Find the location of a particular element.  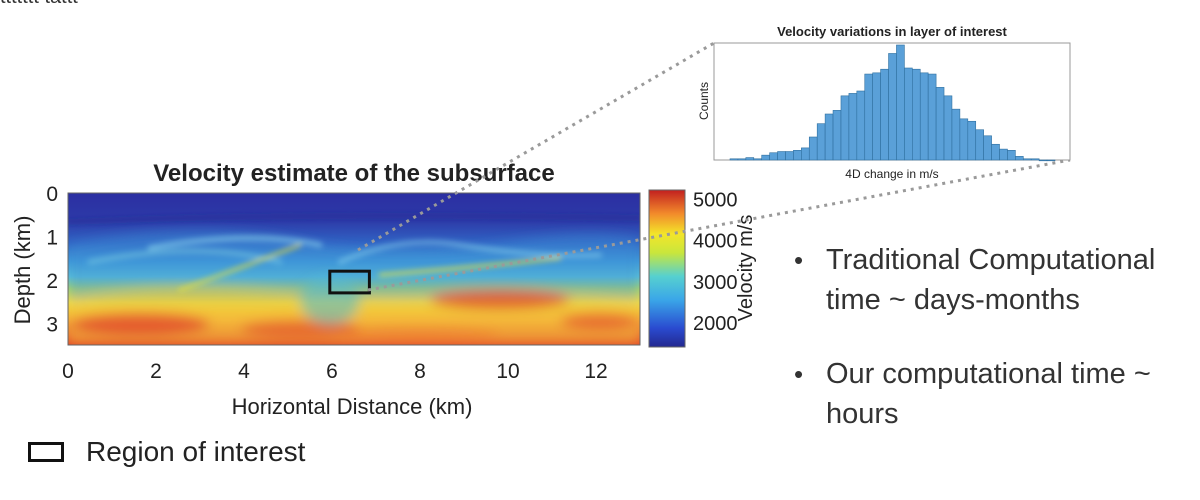

histogram-y-label: Counts is located at coordinates (704, 101).